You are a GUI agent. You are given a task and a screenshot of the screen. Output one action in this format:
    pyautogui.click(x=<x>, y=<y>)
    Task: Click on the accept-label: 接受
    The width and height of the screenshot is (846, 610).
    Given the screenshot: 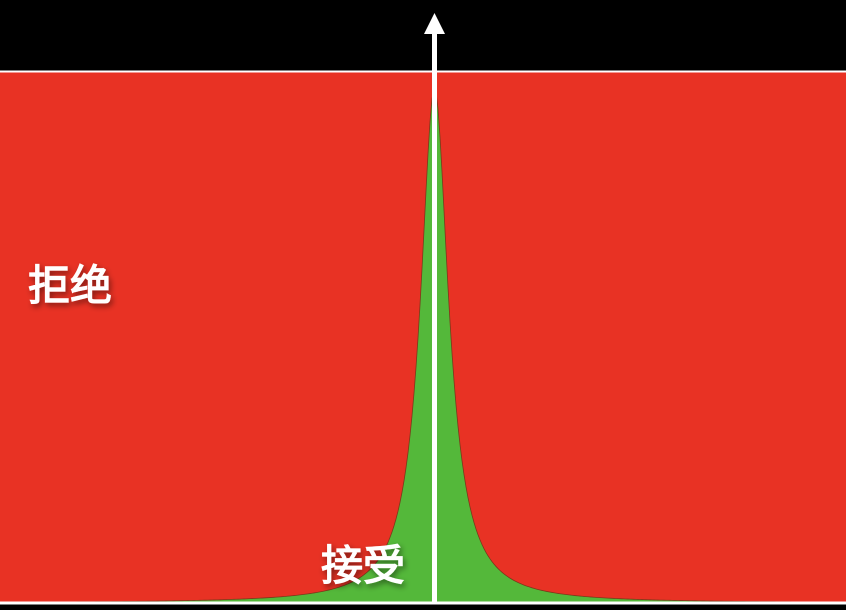 What is the action you would take?
    pyautogui.click(x=363, y=565)
    